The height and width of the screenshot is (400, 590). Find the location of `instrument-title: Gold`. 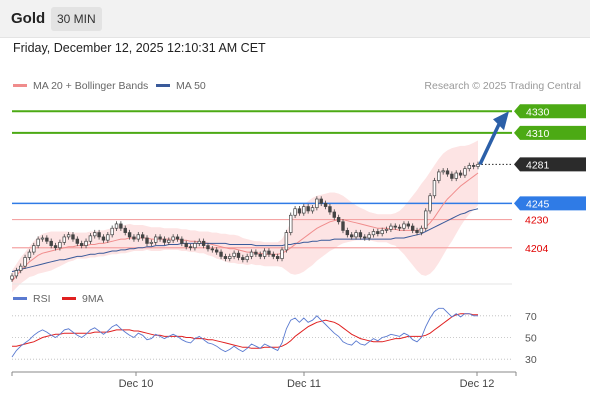

instrument-title: Gold is located at coordinates (28, 18).